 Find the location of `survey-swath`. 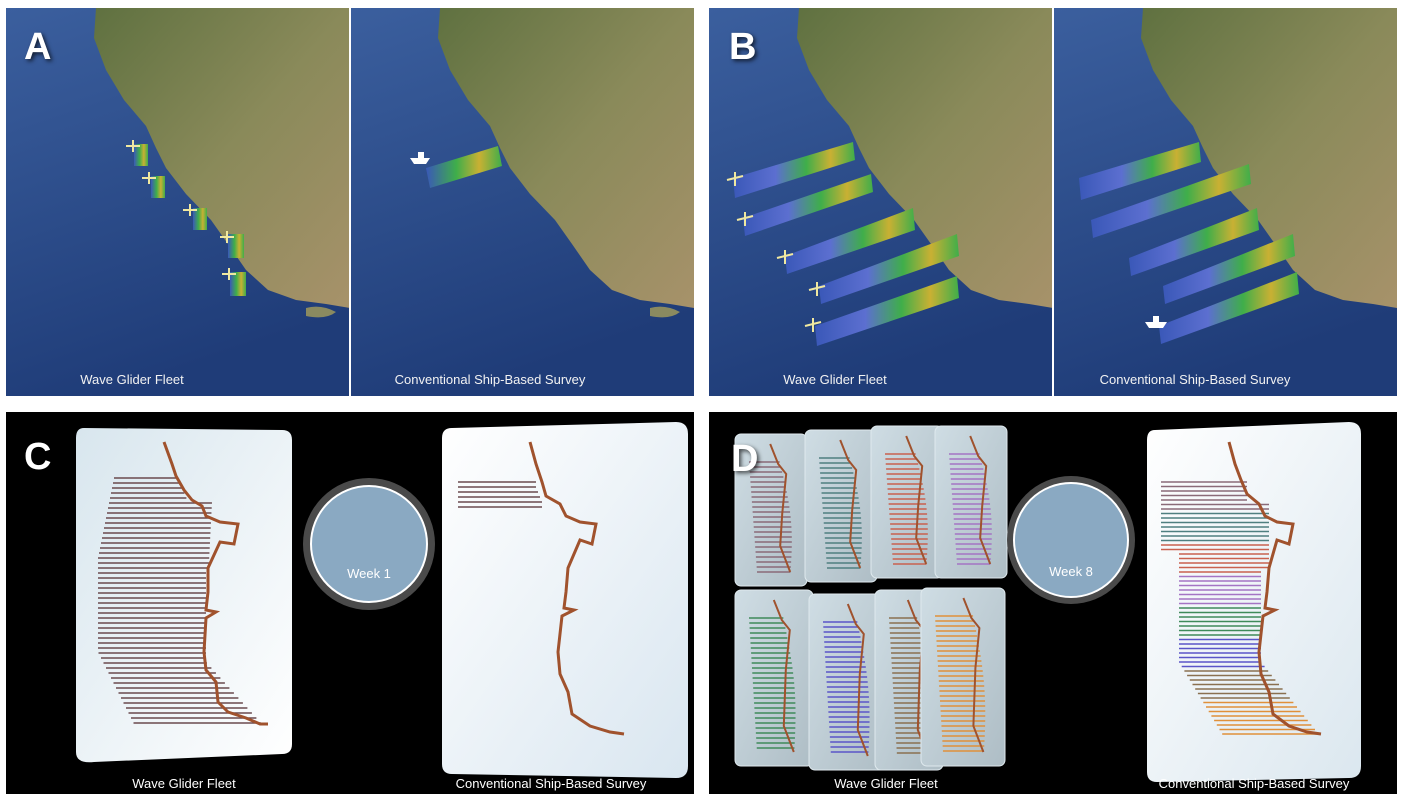

survey-swath is located at coordinates (464, 167).